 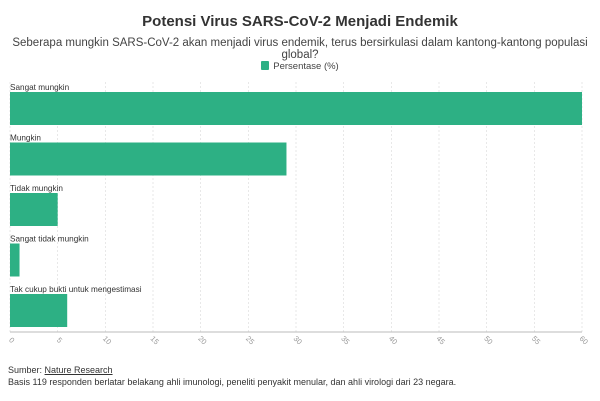 I want to click on category-label-1: Mungkin, so click(x=25, y=138).